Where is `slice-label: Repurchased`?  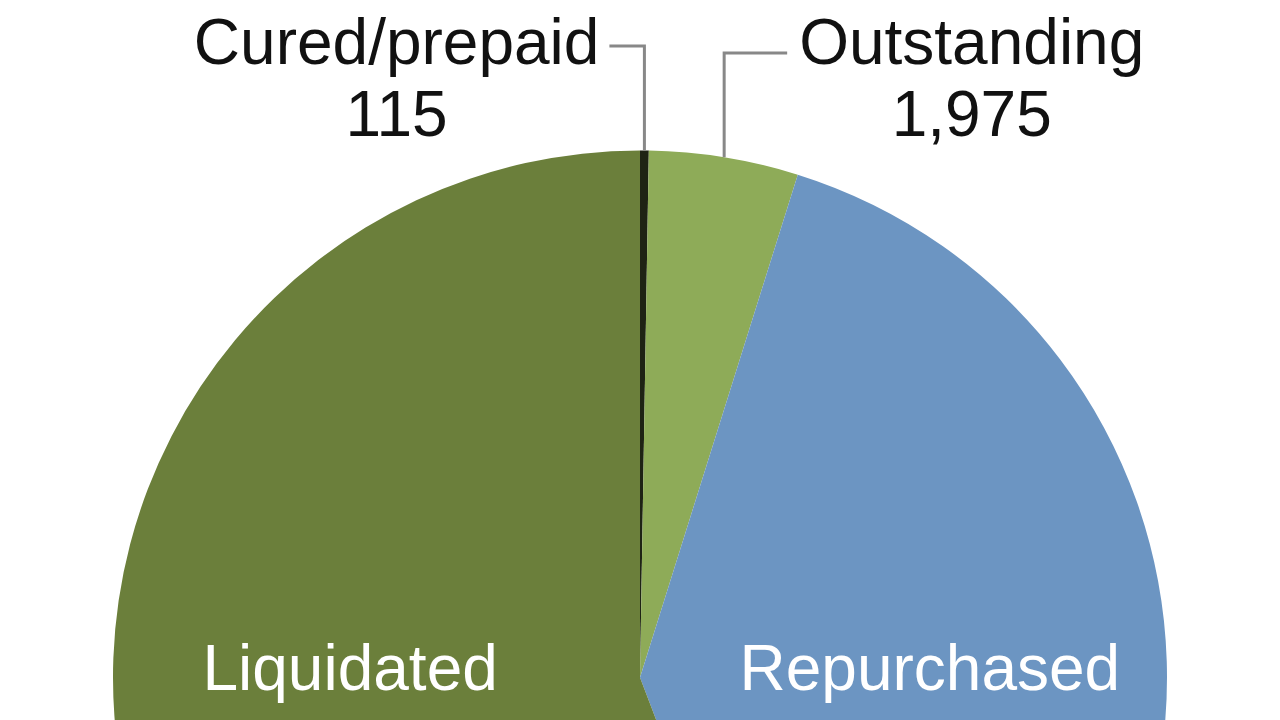 slice-label: Repurchased is located at coordinates (930, 668).